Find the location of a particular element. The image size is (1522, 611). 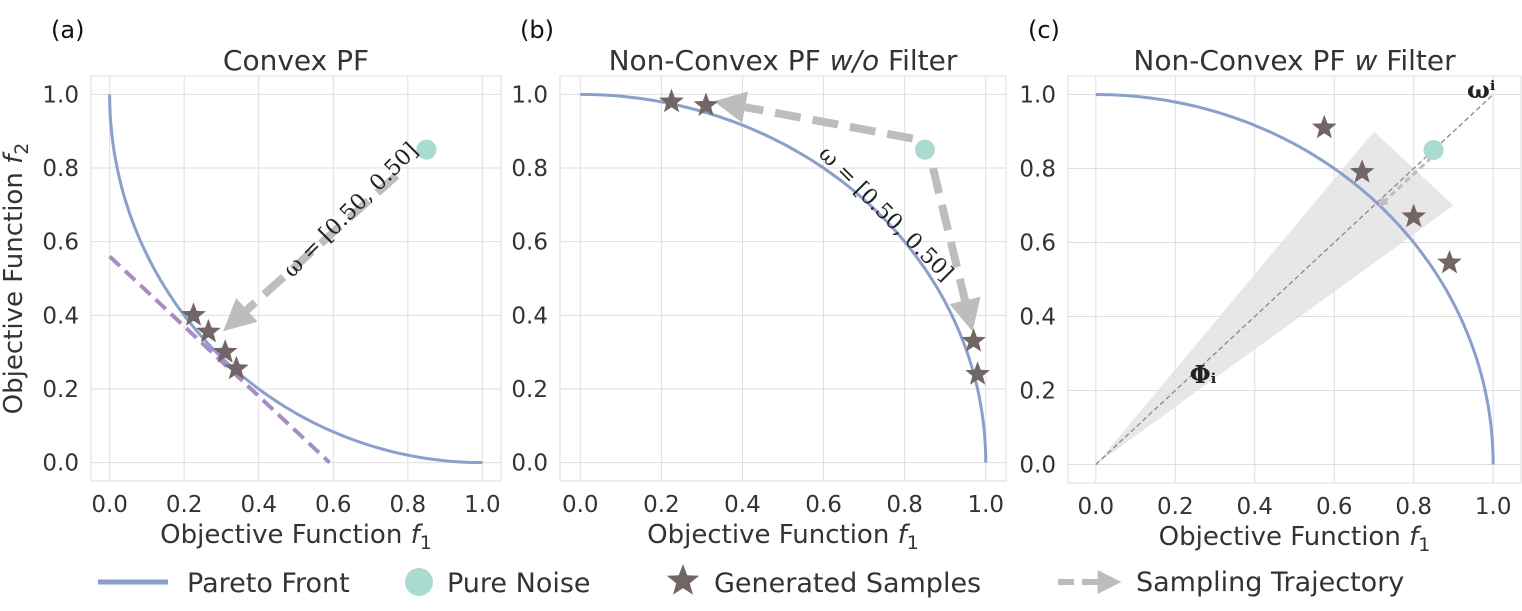

pareto-front-curve is located at coordinates (295, 279).